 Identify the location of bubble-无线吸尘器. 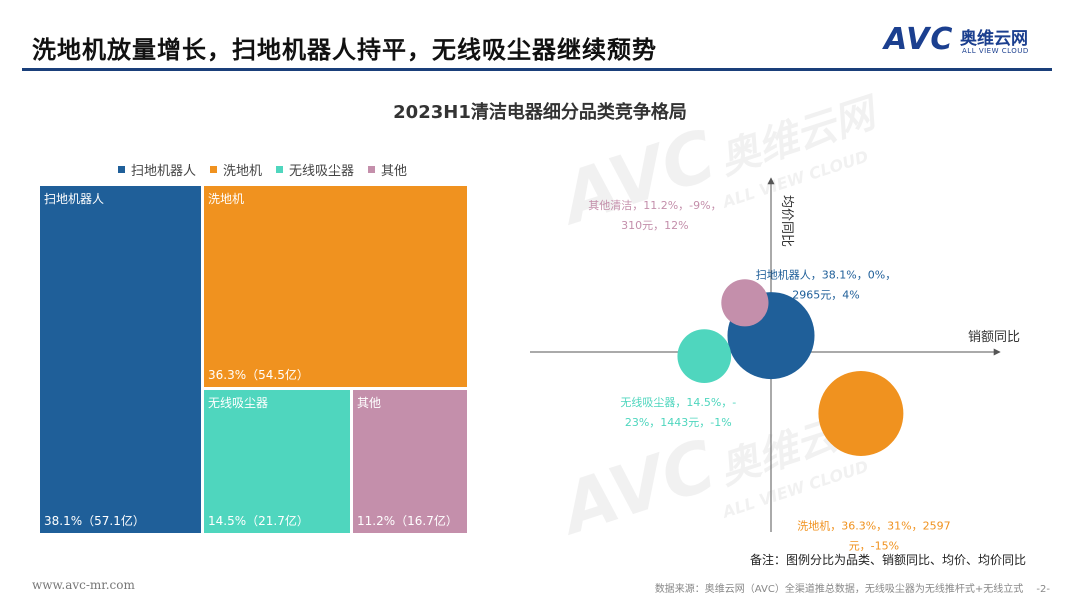
(704, 356).